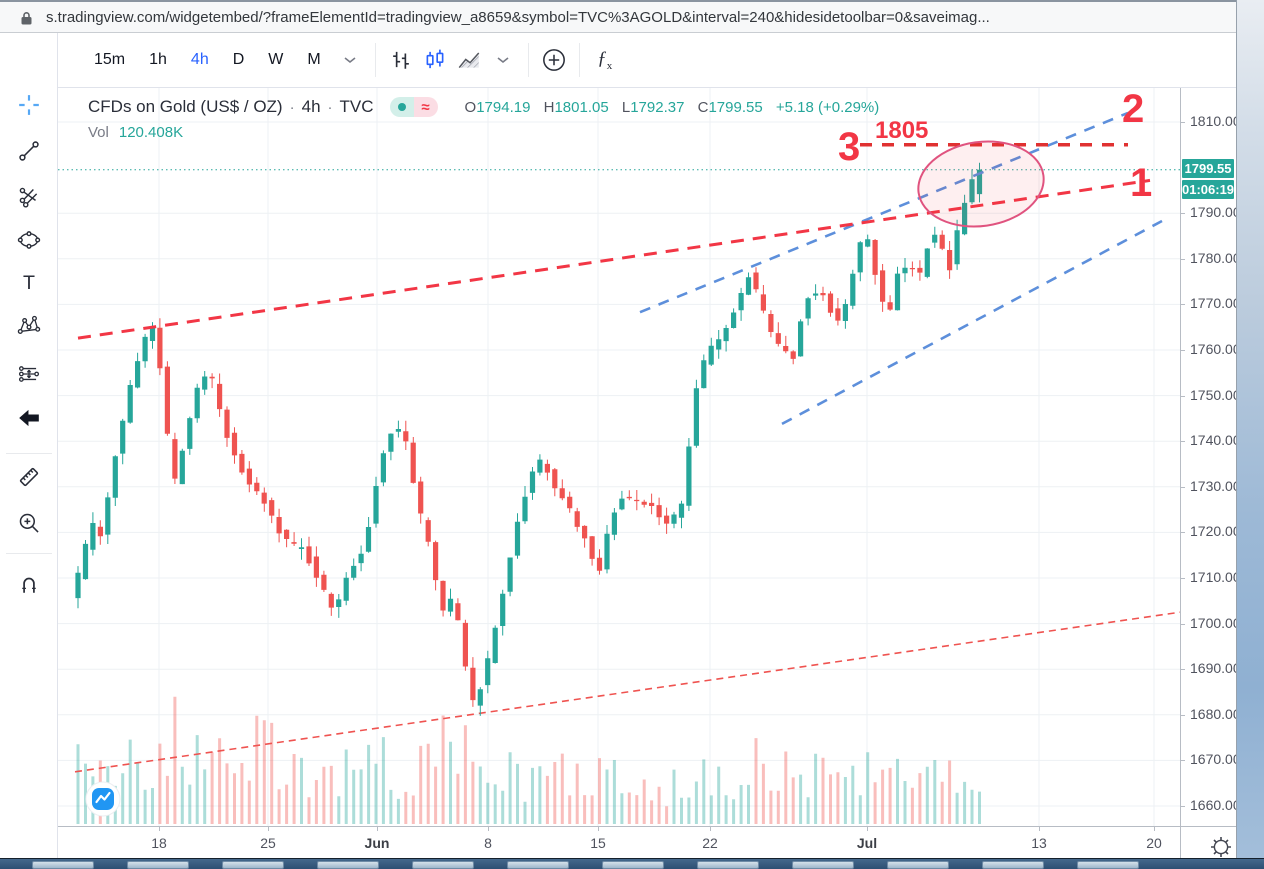 Image resolution: width=1264 pixels, height=869 pixels. I want to click on interval-buttons: 15m 1h 4h D W M, so click(207, 60).